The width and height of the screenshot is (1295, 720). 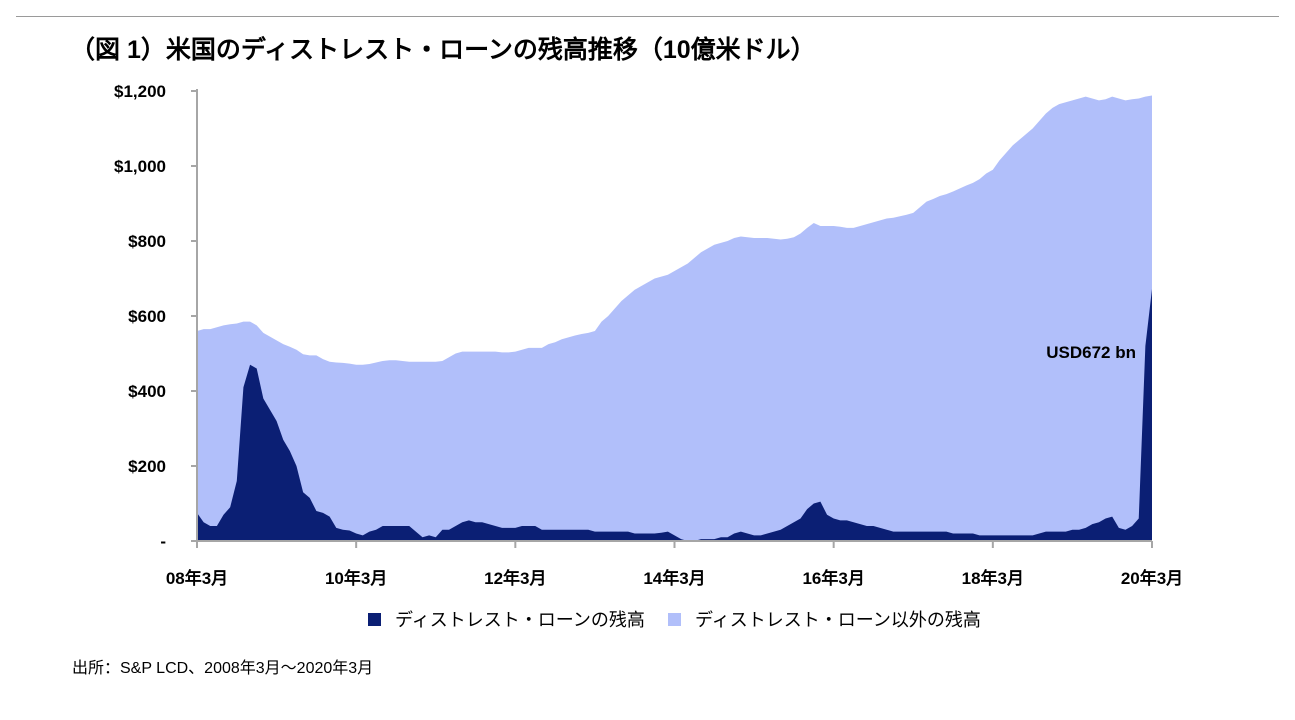 I want to click on x-tick-label: 12年3月, so click(x=515, y=578).